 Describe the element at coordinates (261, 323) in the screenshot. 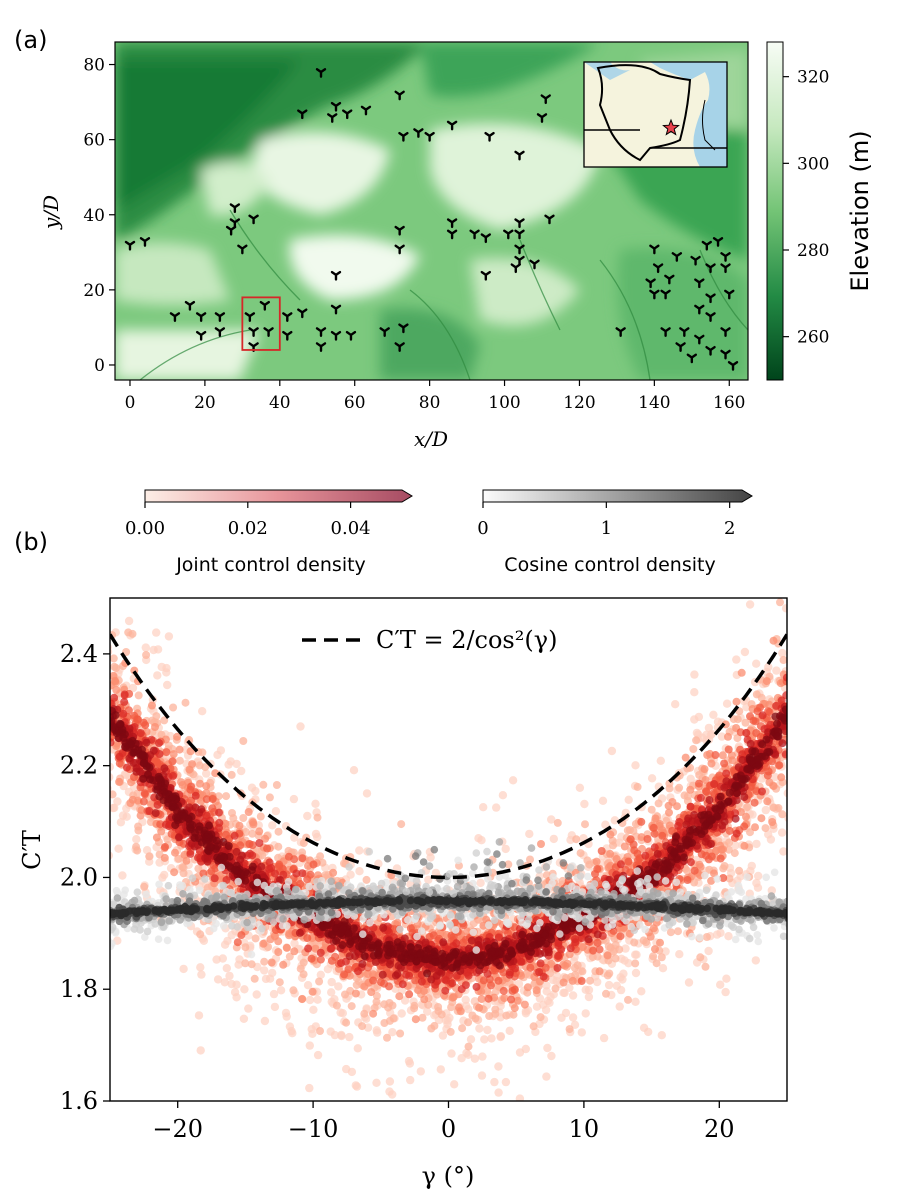

I see `highlight-box` at that location.